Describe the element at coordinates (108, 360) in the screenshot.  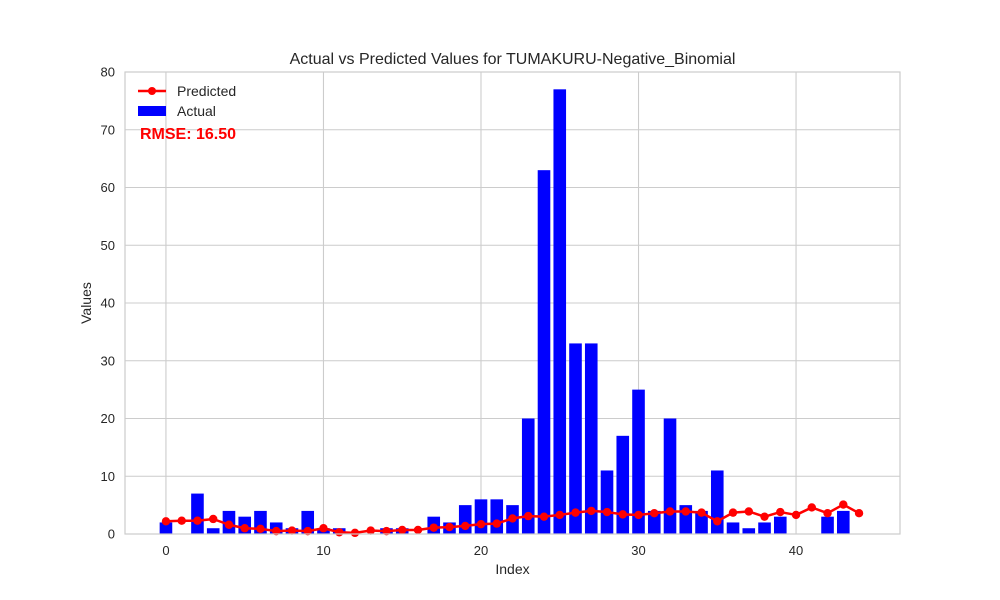
I see `y-tick-label: 30` at that location.